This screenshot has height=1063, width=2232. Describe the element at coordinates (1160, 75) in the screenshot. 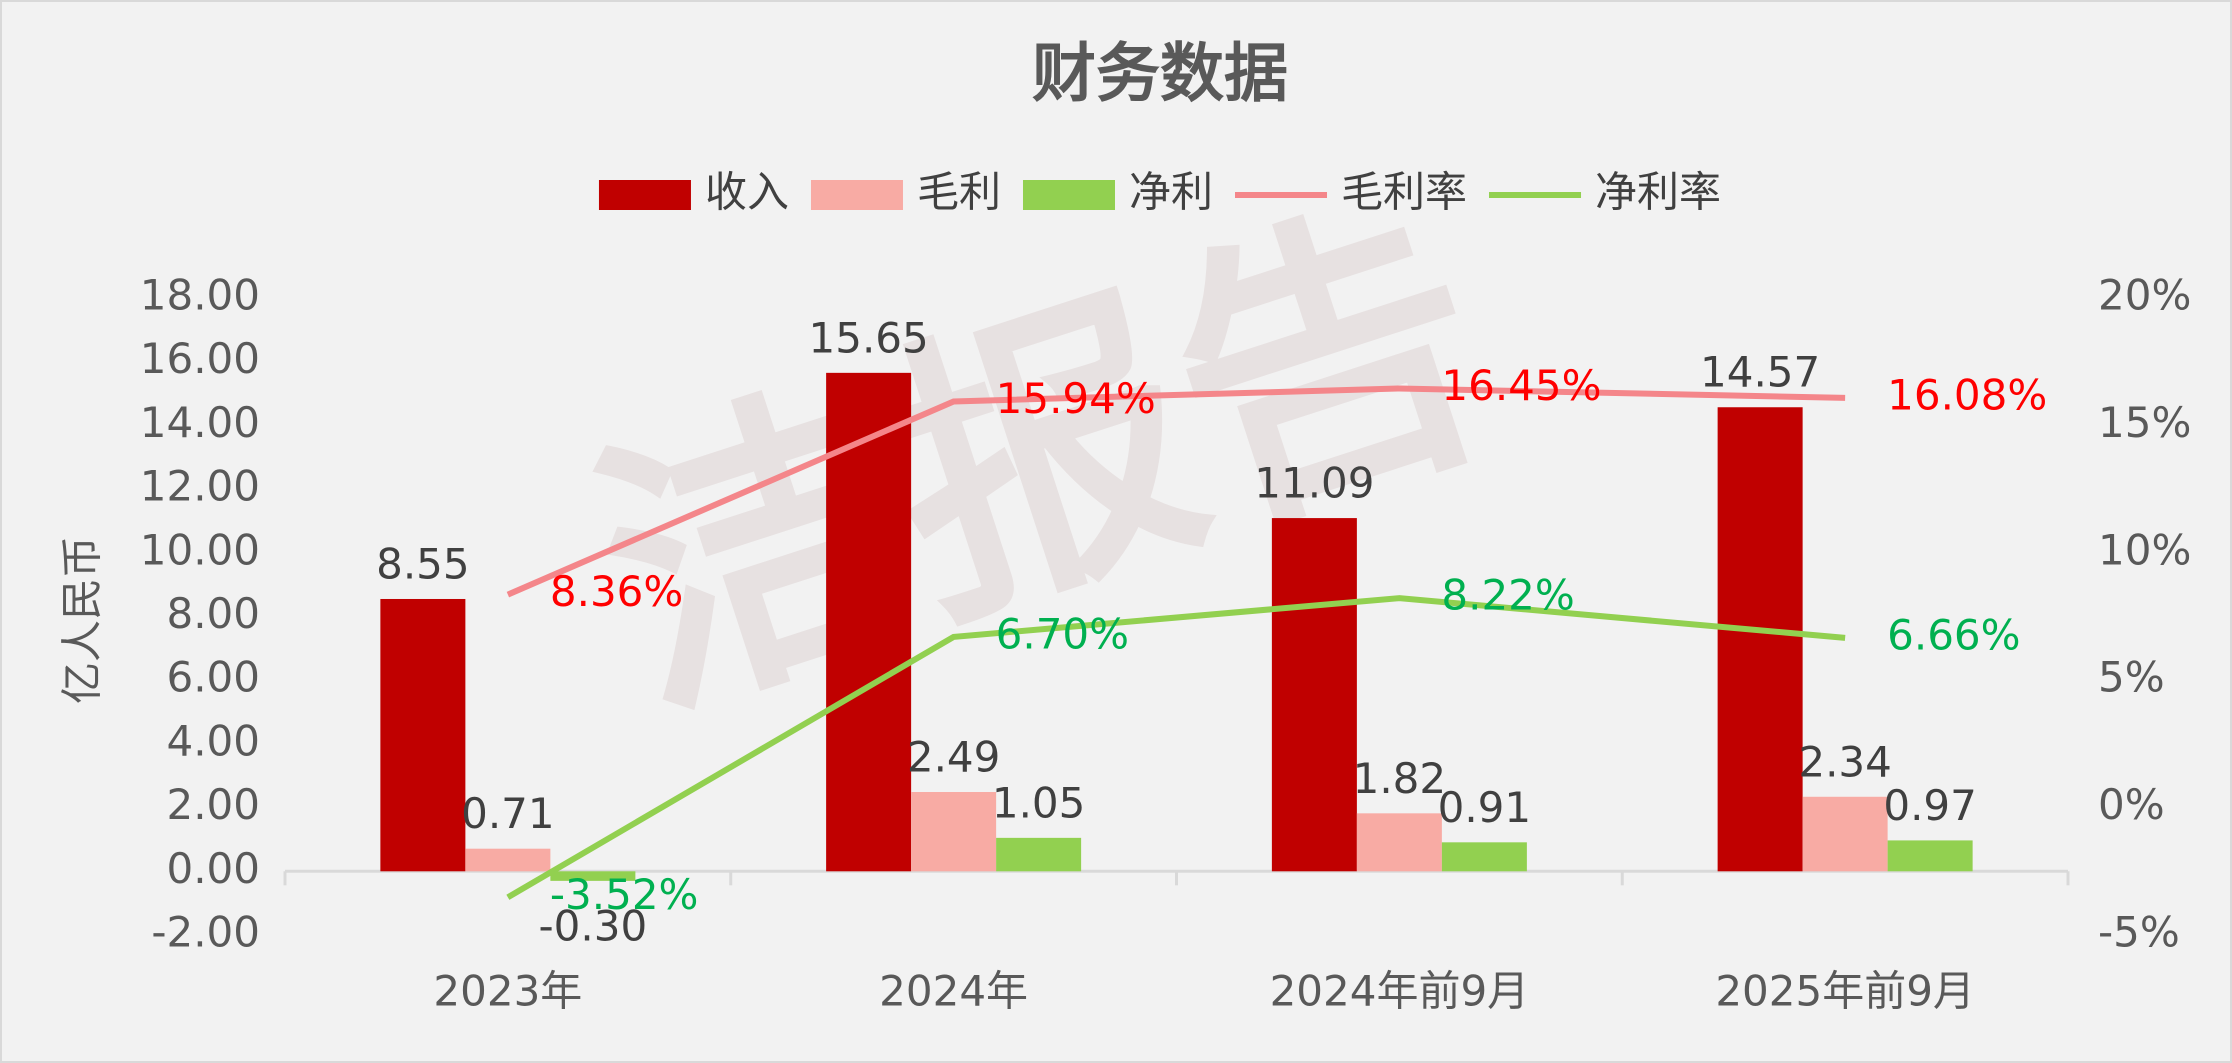

I see `chart-title: 财务数据` at that location.